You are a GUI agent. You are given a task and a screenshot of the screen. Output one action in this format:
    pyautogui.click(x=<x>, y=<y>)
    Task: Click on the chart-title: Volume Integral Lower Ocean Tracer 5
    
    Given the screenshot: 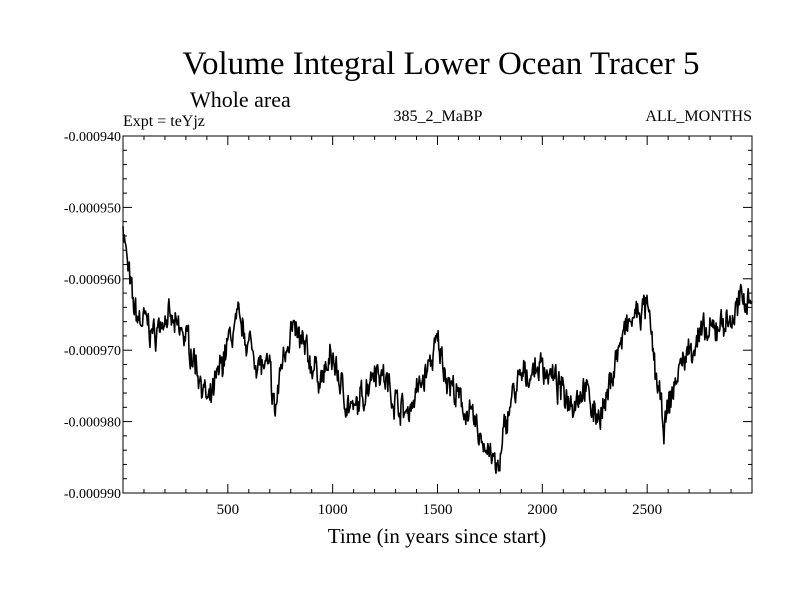 What is the action you would take?
    pyautogui.click(x=440, y=64)
    